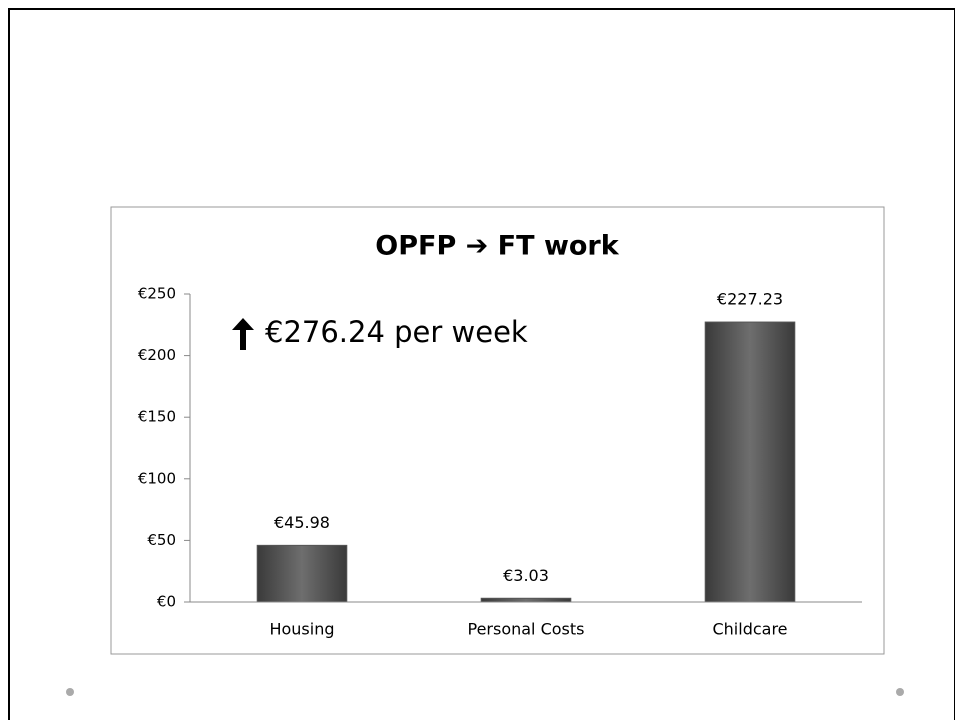  I want to click on data-label: €45.98, so click(302, 522).